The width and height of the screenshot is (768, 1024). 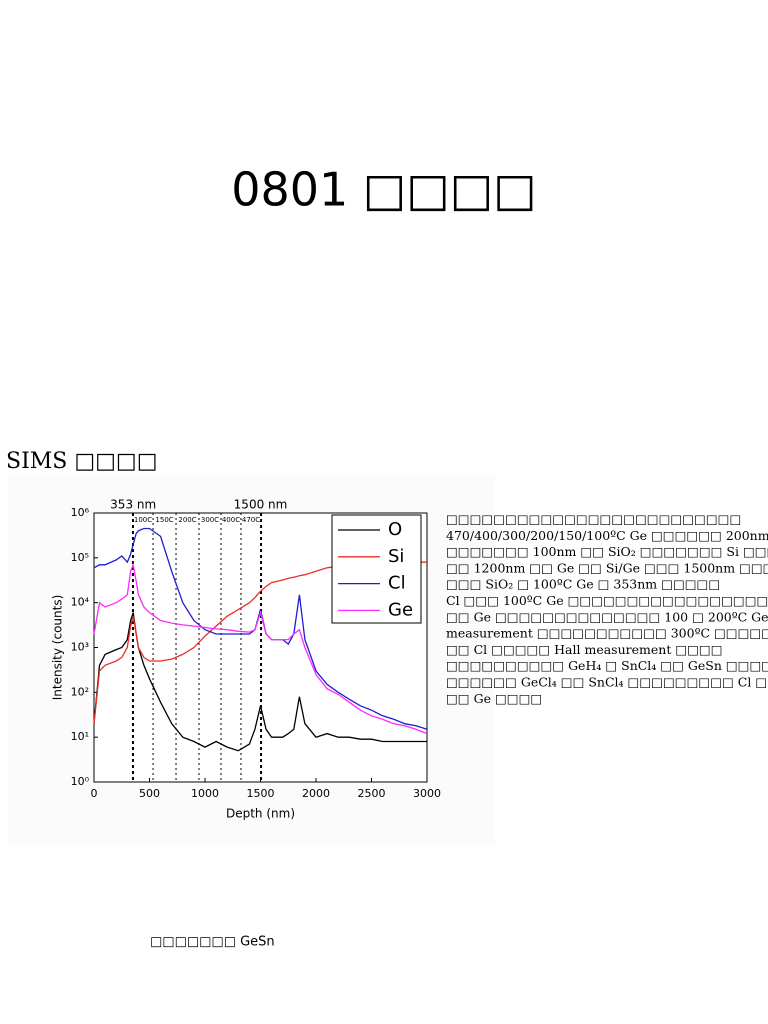 What do you see at coordinates (80, 781) in the screenshot?
I see `y-tick-label: 10⁰` at bounding box center [80, 781].